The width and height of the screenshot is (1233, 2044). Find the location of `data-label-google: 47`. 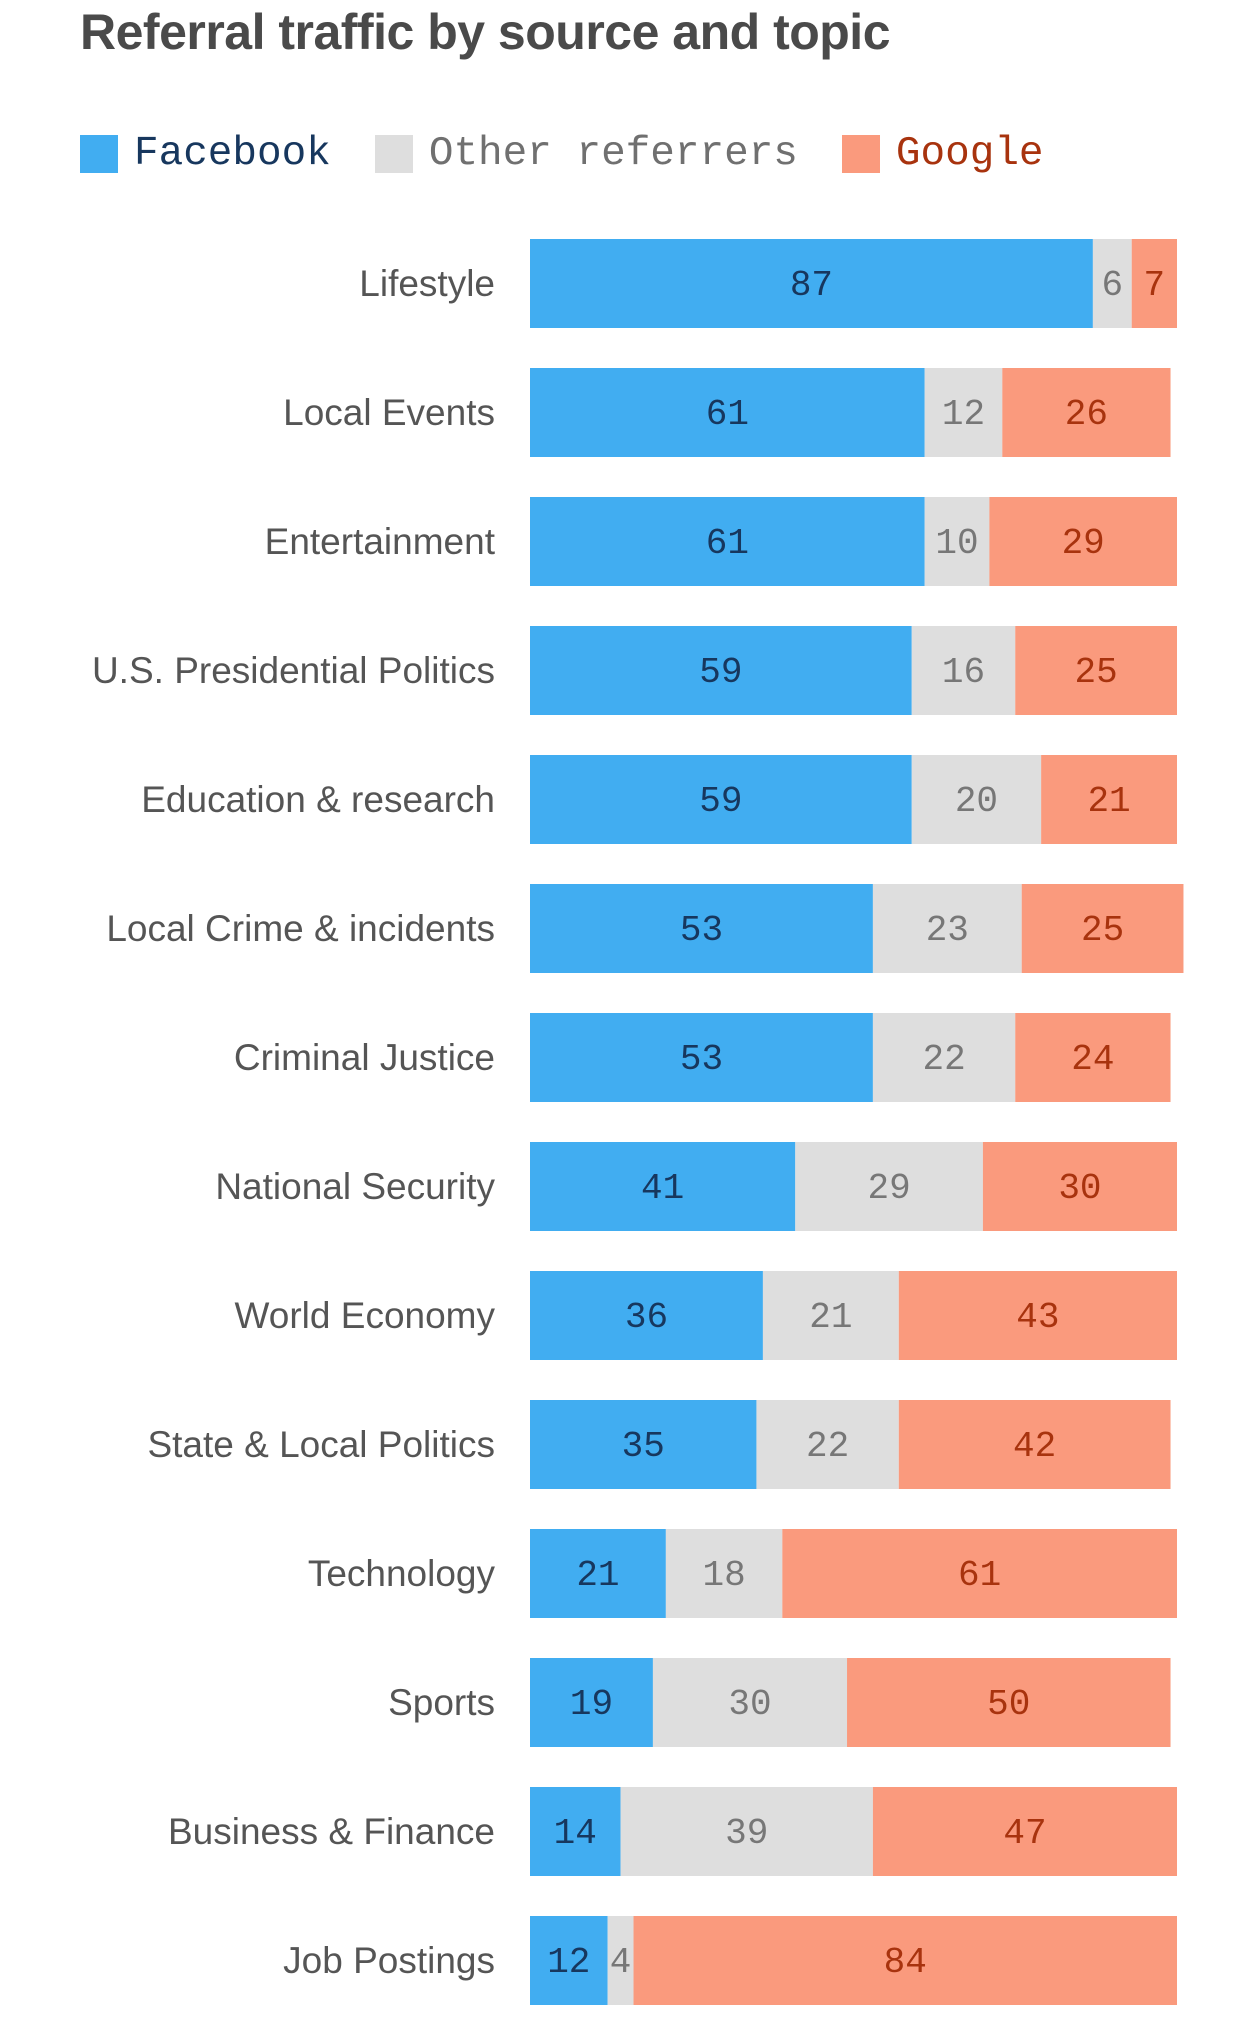

data-label-google: 47 is located at coordinates (1024, 1833).